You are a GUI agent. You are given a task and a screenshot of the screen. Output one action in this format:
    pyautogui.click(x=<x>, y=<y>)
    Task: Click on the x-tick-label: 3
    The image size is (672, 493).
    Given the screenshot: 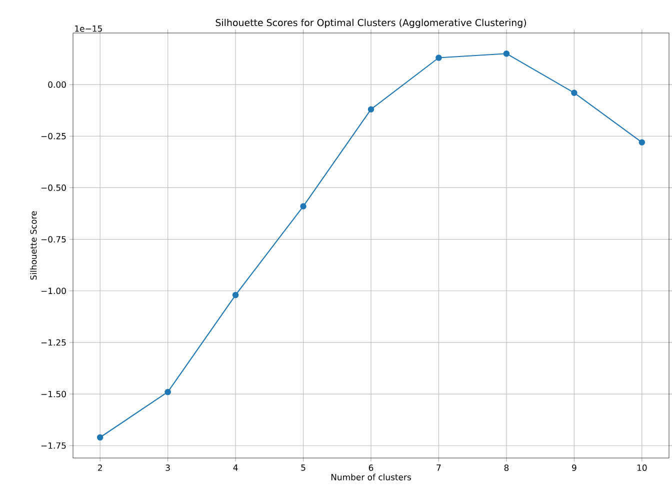 What is the action you would take?
    pyautogui.click(x=168, y=467)
    